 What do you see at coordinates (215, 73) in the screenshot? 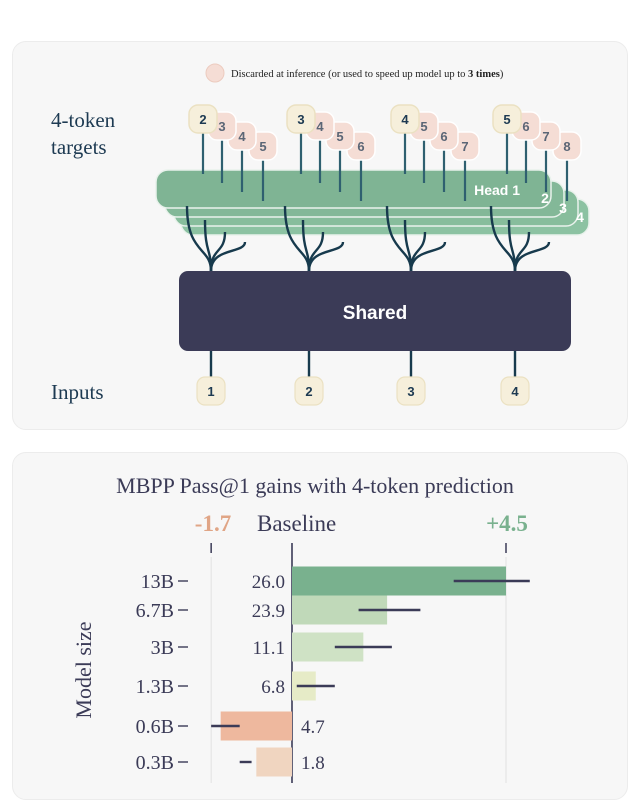
I see `discarded-legend-swatch` at bounding box center [215, 73].